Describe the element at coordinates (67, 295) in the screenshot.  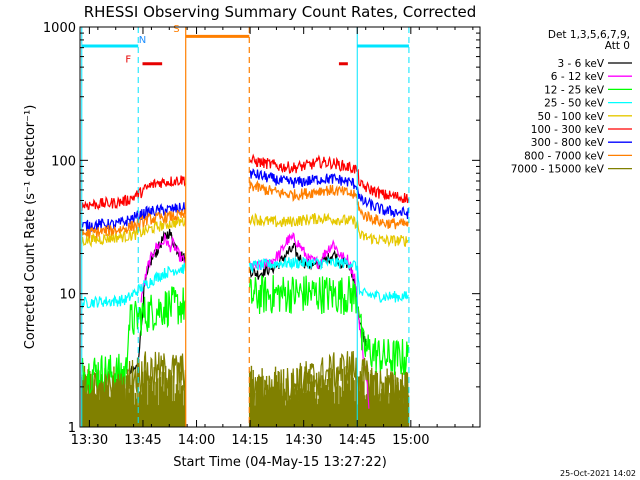
I see `y-tick-label: 10` at that location.